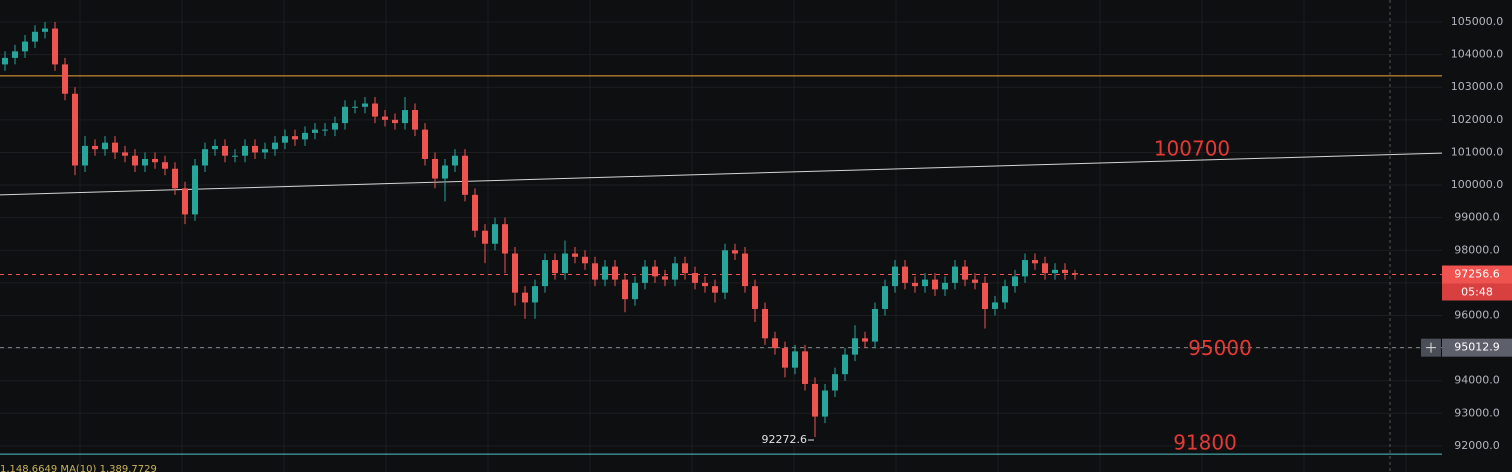  What do you see at coordinates (1477, 184) in the screenshot?
I see `y-tick-label: 100000.0` at bounding box center [1477, 184].